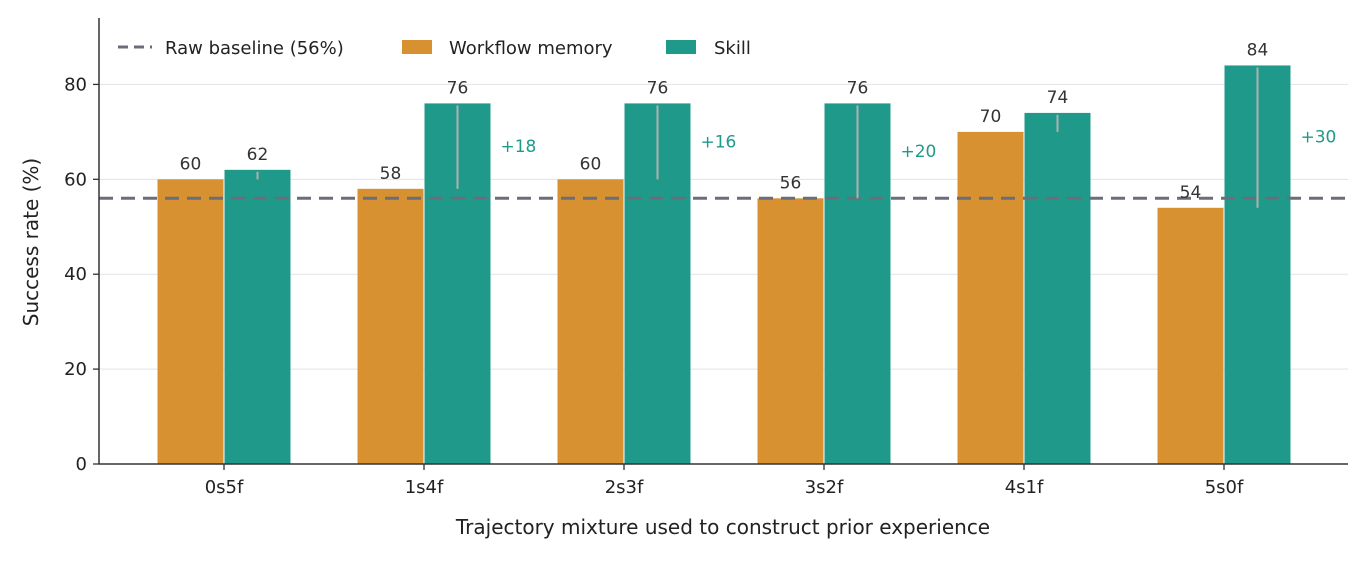  What do you see at coordinates (424, 487) in the screenshot?
I see `x-tick-label: 1s4f` at bounding box center [424, 487].